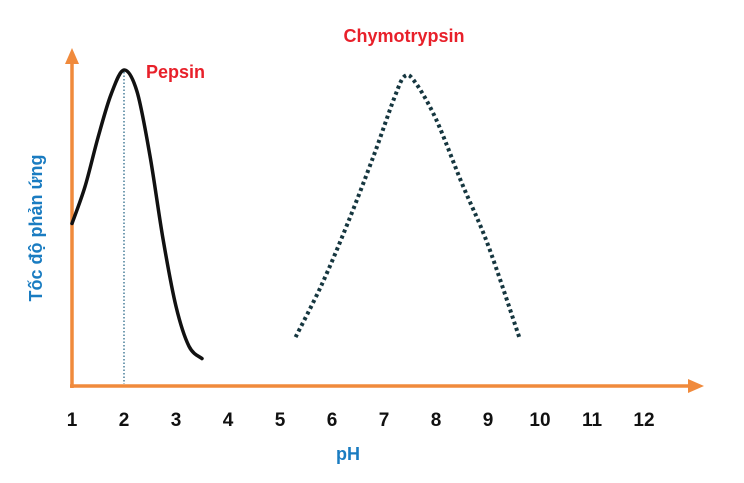 The height and width of the screenshot is (483, 744). What do you see at coordinates (72, 420) in the screenshot?
I see `x-tick-label: 1` at bounding box center [72, 420].